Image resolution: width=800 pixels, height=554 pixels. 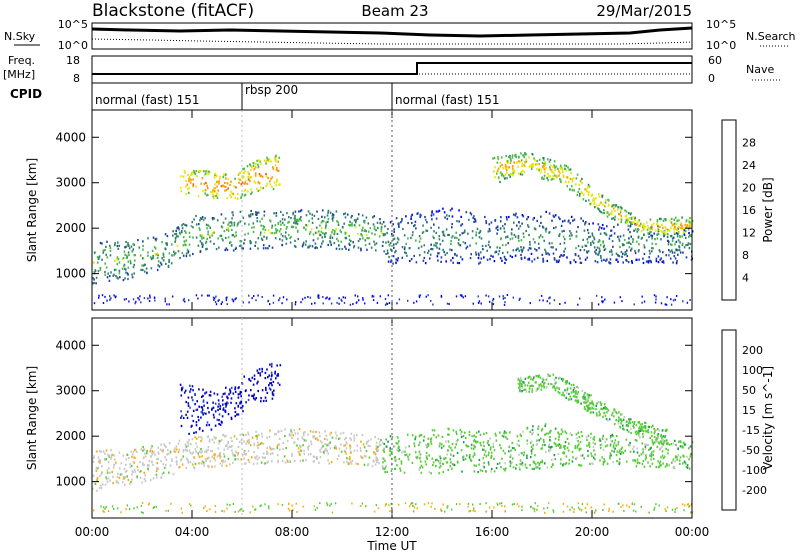 I want to click on freq-tick-low: 8, so click(x=76, y=78).